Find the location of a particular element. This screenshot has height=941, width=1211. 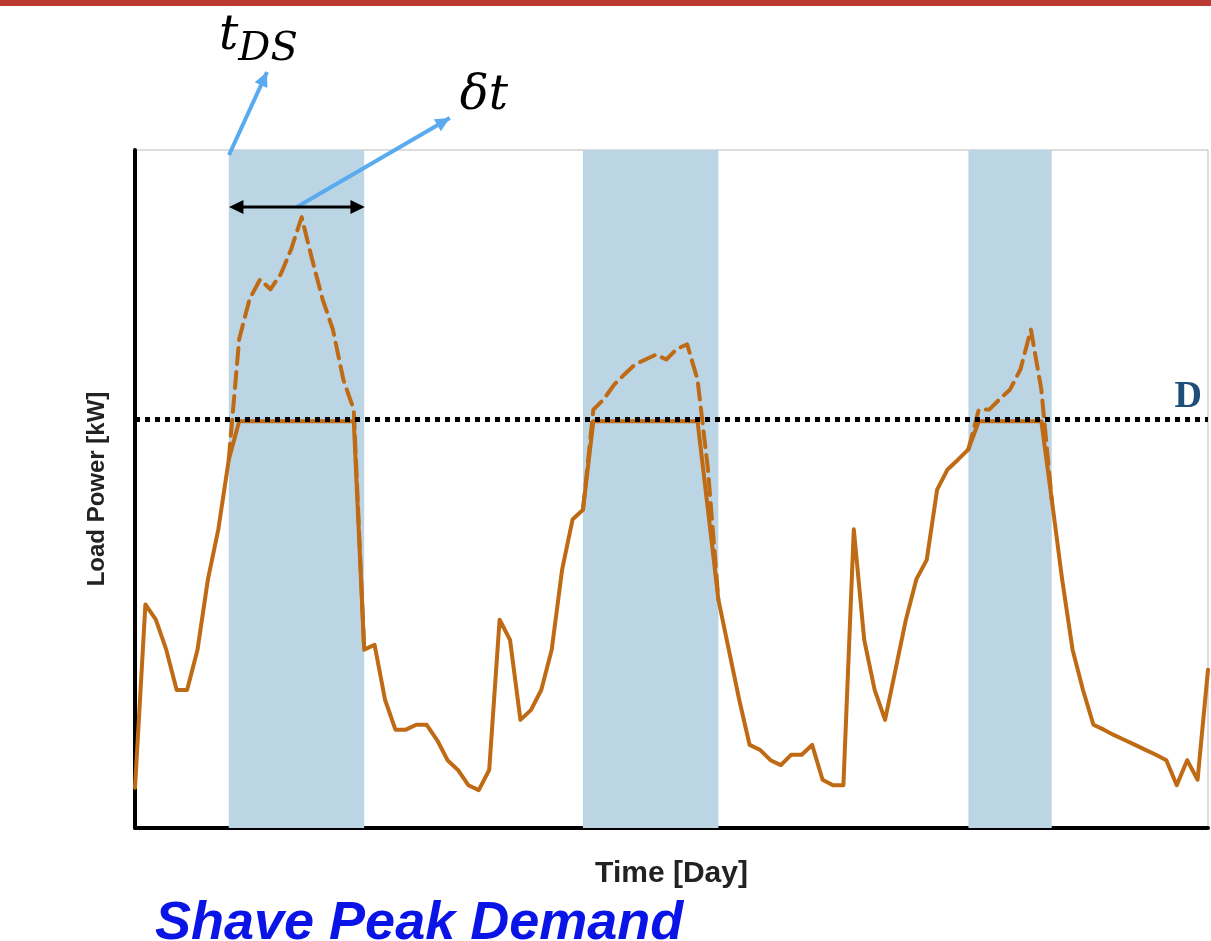

text: δt is located at coordinates (483, 92).